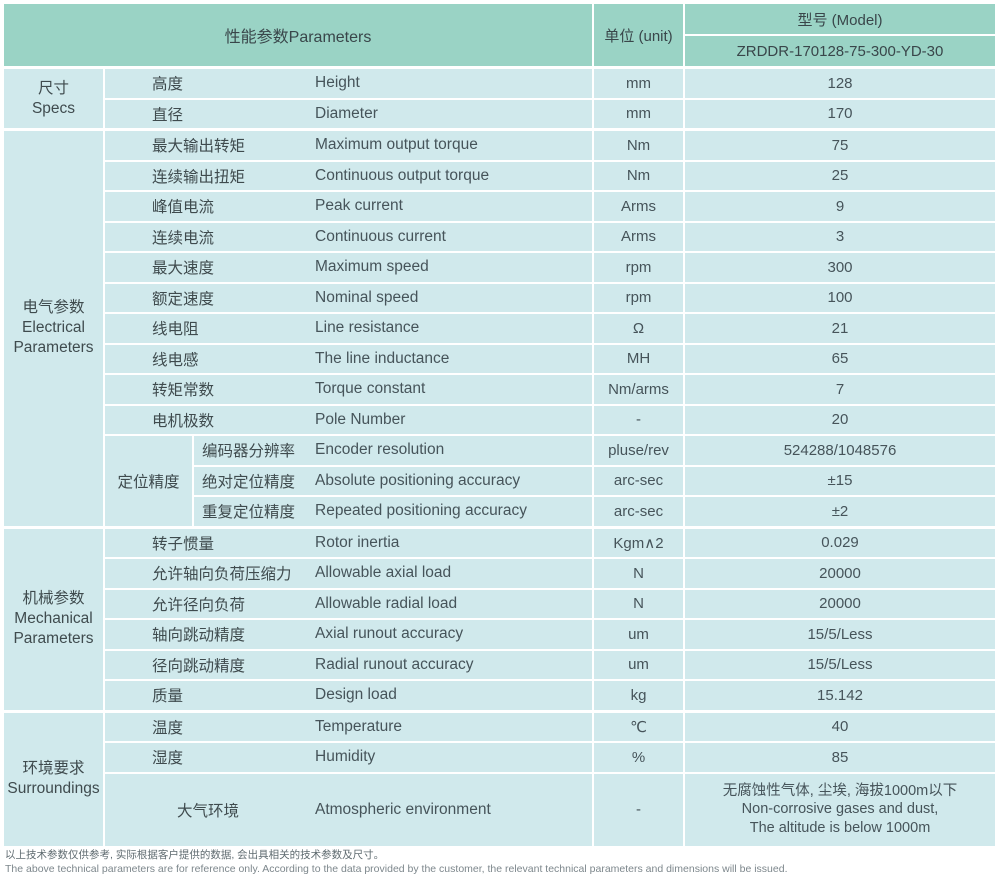  What do you see at coordinates (840, 35) in the screenshot?
I see `model-header-column: 型号 (Model) ZRDDR-170128-75-300-YD-30` at bounding box center [840, 35].